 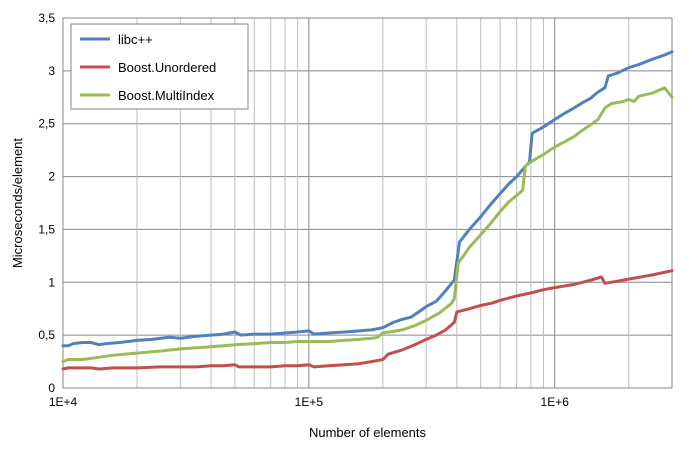 I want to click on legend-label: Boost.MultiIndex, so click(x=166, y=95).